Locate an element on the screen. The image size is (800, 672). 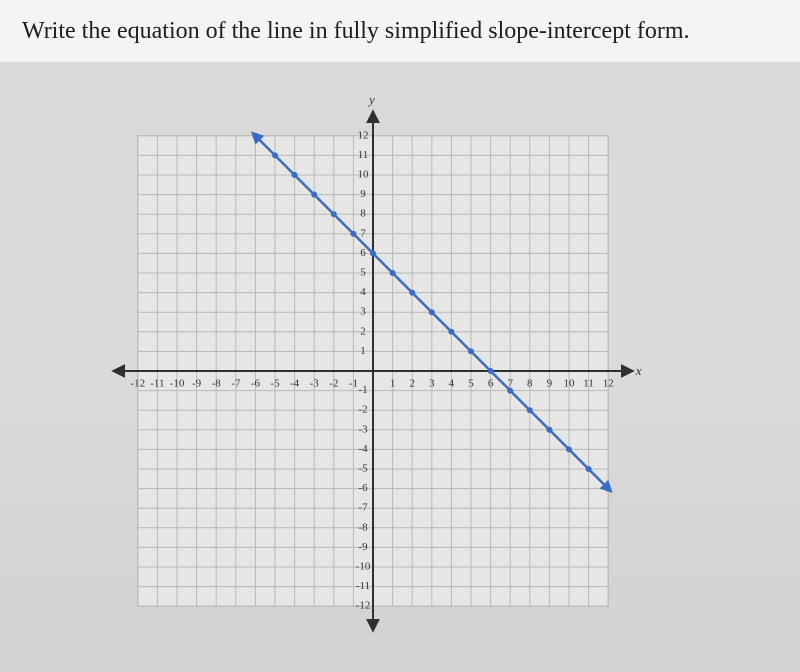
x-tick-label: 4 is located at coordinates (452, 384).